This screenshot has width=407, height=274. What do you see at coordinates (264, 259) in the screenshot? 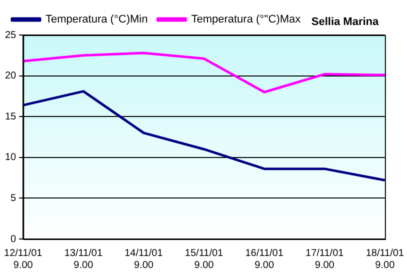
I see `x-tick-label: 16/11/01 9.00` at bounding box center [264, 259].